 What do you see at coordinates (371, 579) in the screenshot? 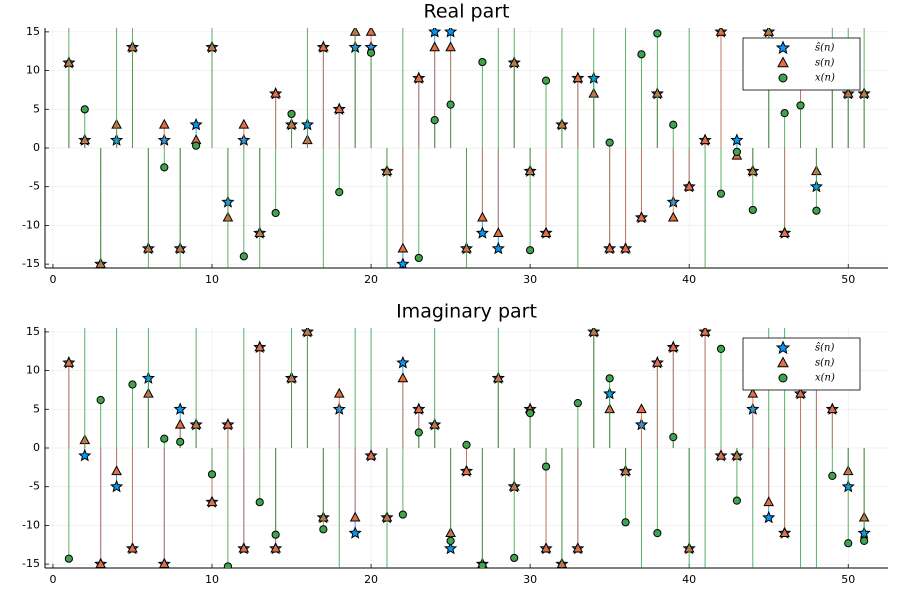
I see `x-tick-label: 20` at bounding box center [371, 579].